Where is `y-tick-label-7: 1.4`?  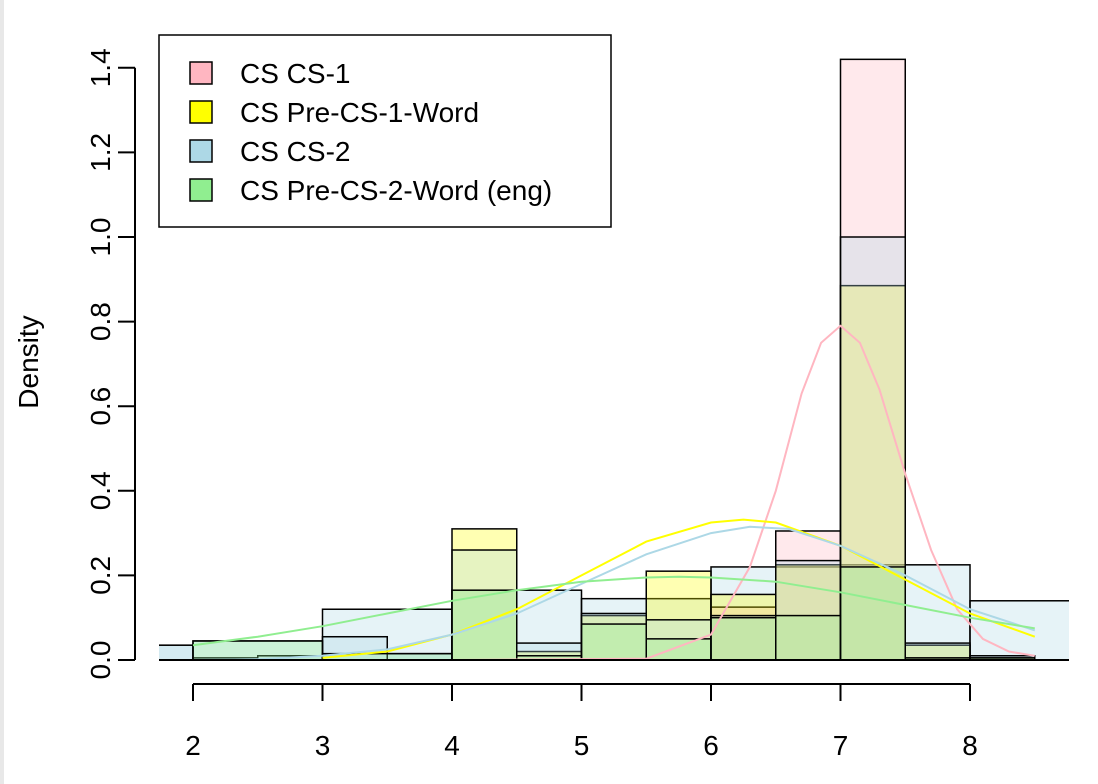 y-tick-label-7: 1.4 is located at coordinates (100, 67).